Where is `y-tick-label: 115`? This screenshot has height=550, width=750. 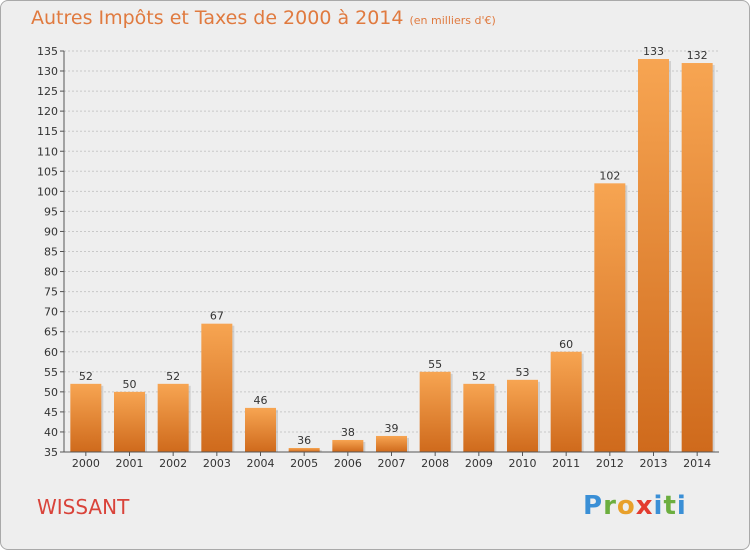 y-tick-label: 115 is located at coordinates (47, 131).